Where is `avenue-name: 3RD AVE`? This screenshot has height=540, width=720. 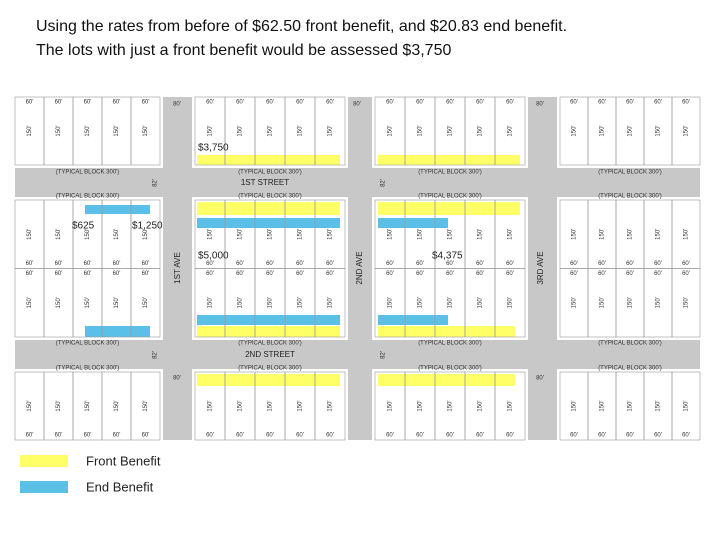
avenue-name: 3RD AVE is located at coordinates (540, 267).